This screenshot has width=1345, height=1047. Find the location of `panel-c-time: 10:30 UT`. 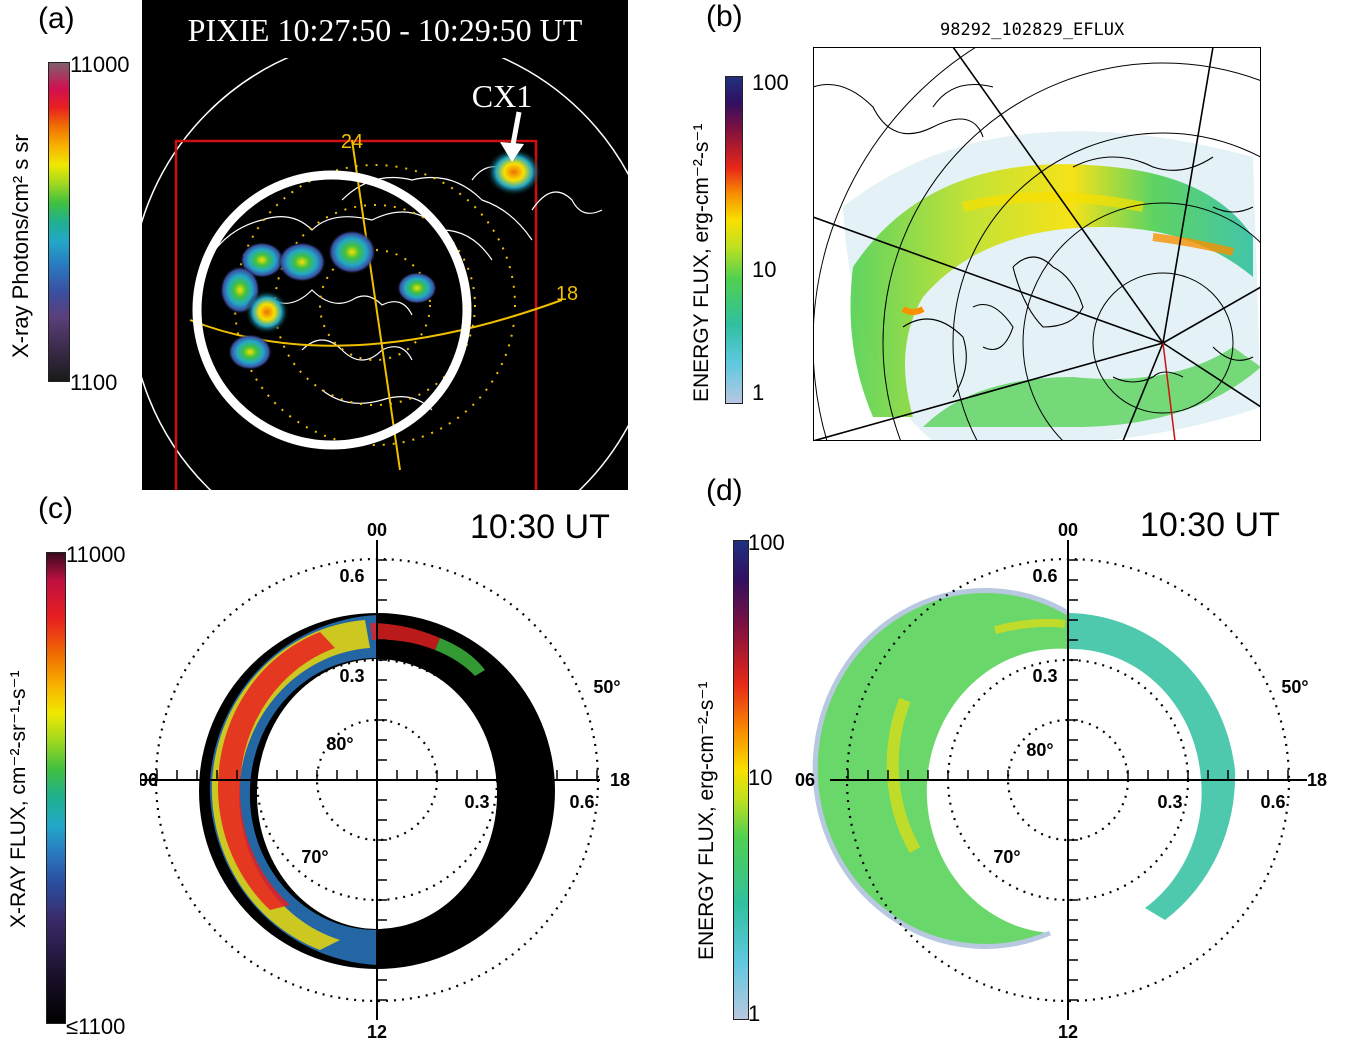

panel-c-time: 10:30 UT is located at coordinates (540, 527).